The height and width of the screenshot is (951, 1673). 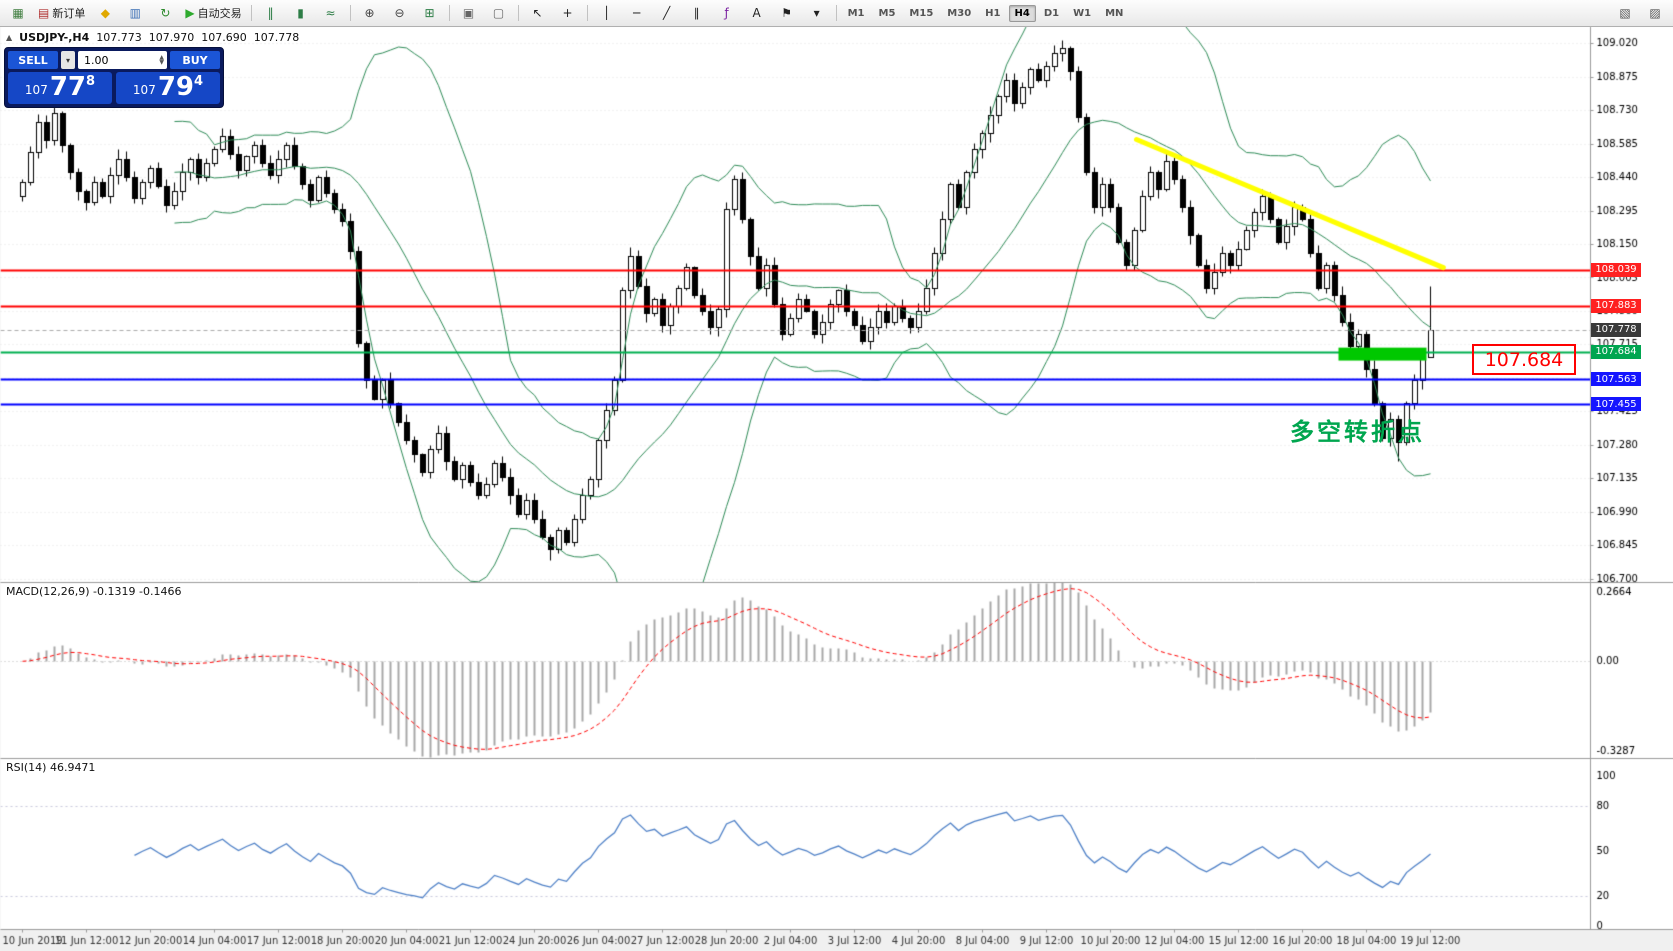 What do you see at coordinates (219, 13) in the screenshot?
I see `auto-trading-button-label: 自动交易` at bounding box center [219, 13].